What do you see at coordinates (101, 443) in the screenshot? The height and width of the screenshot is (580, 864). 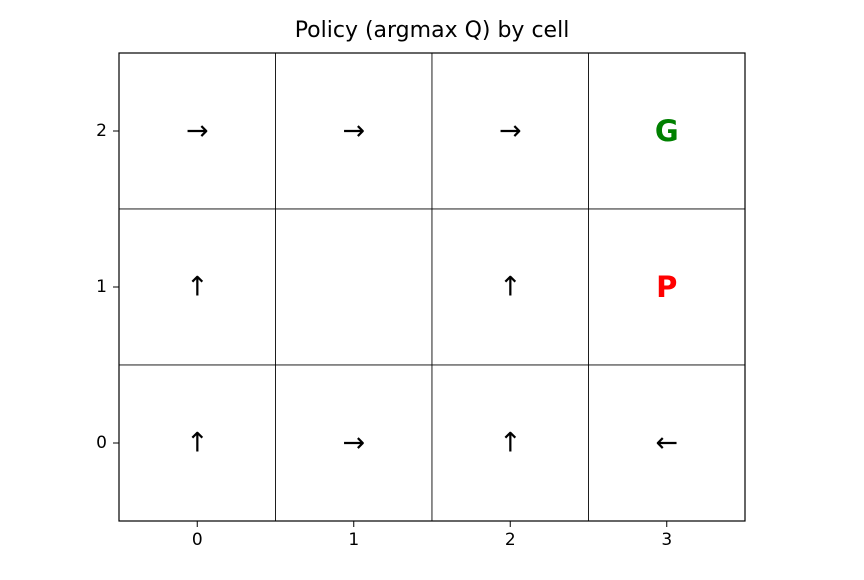 I see `y-tick-label: 0` at bounding box center [101, 443].